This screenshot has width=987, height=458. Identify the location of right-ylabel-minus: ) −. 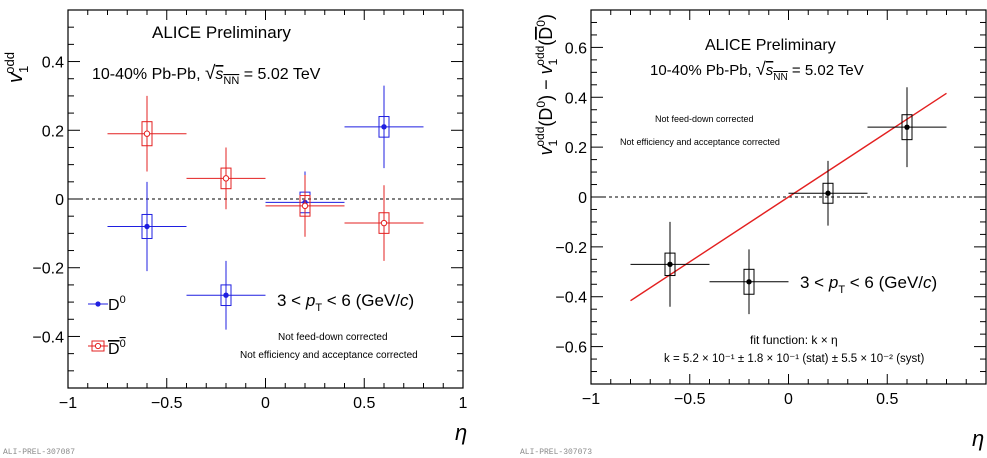
(546, 87).